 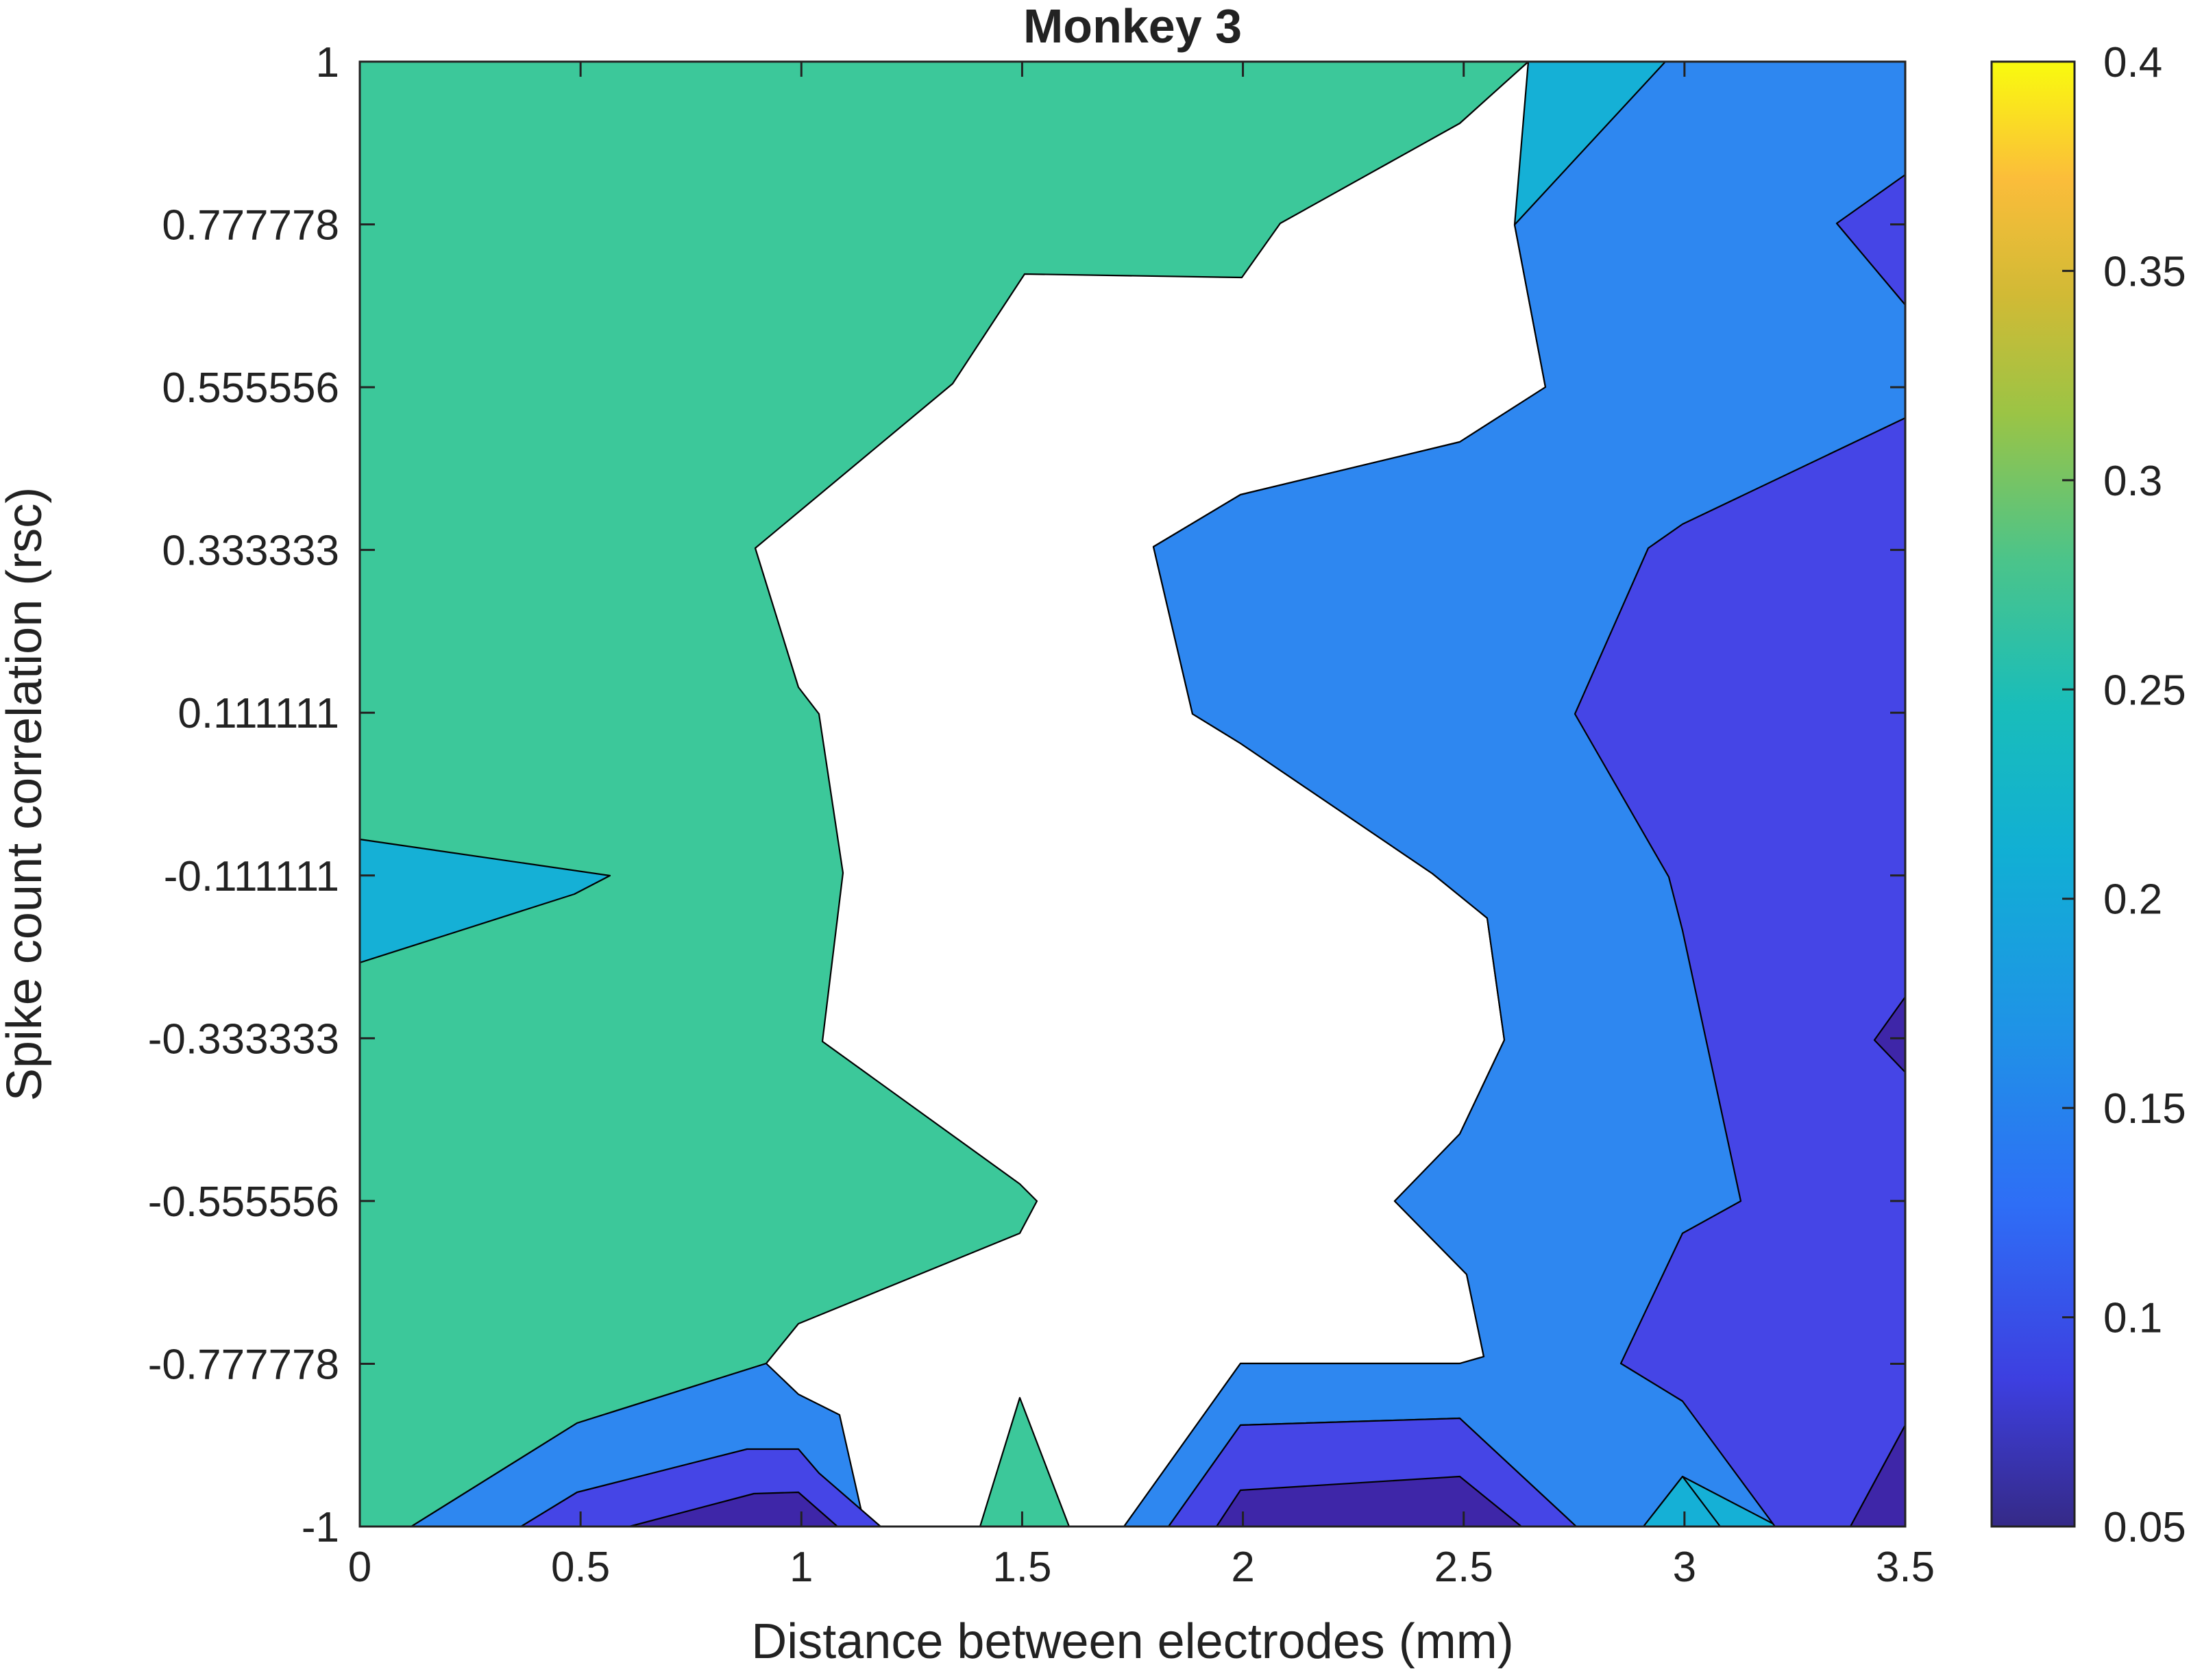 I want to click on y-tick-label: 0.111111, so click(x=258, y=713).